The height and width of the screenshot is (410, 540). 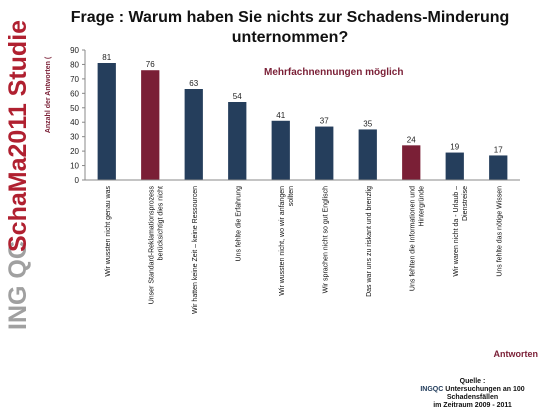 I want to click on x-category-label: Wir sprachen nicht so gut Englisch, so click(x=325, y=239).